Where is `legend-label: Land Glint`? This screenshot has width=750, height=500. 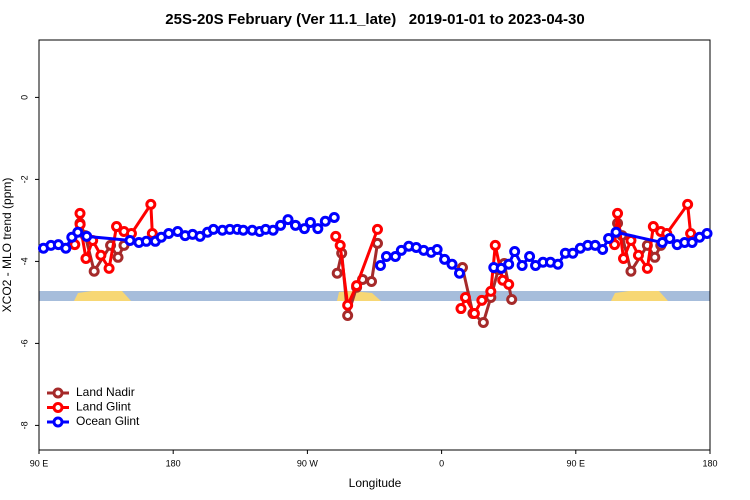 legend-label: Land Glint is located at coordinates (103, 407).